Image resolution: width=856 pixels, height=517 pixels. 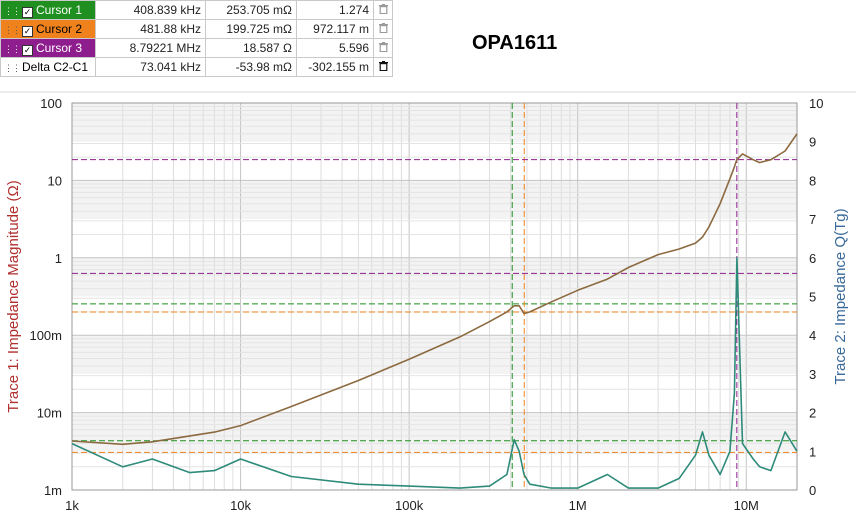 I want to click on cursor-value: 253.705 mΩ, so click(x=251, y=10).